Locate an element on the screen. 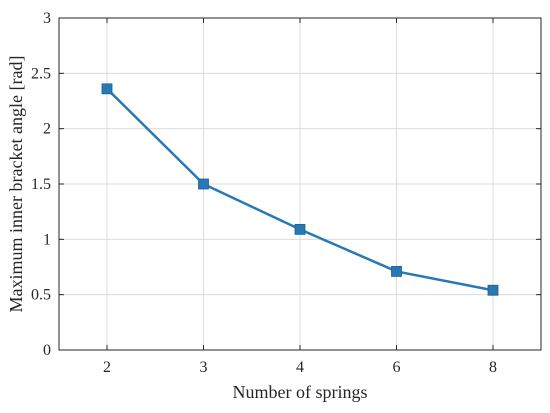  y-tick-label: 2.5 is located at coordinates (41, 73).